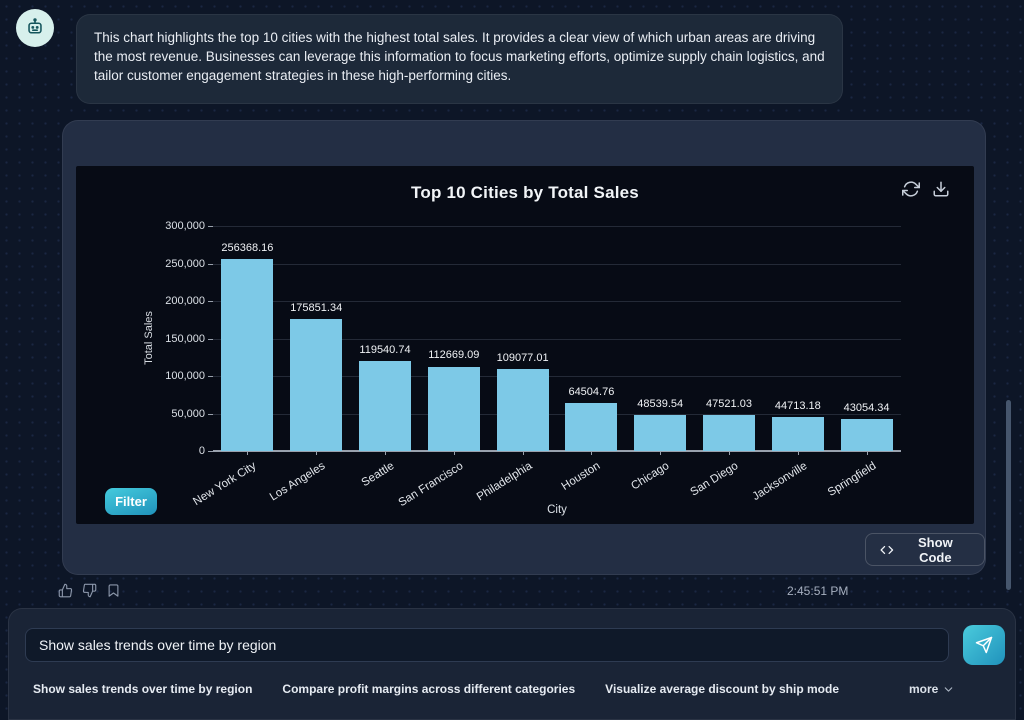 Image resolution: width=1024 pixels, height=720 pixels. Describe the element at coordinates (722, 689) in the screenshot. I see `suggestion-chip-discount-ship-mode: Visualize average discount by ship mode` at that location.